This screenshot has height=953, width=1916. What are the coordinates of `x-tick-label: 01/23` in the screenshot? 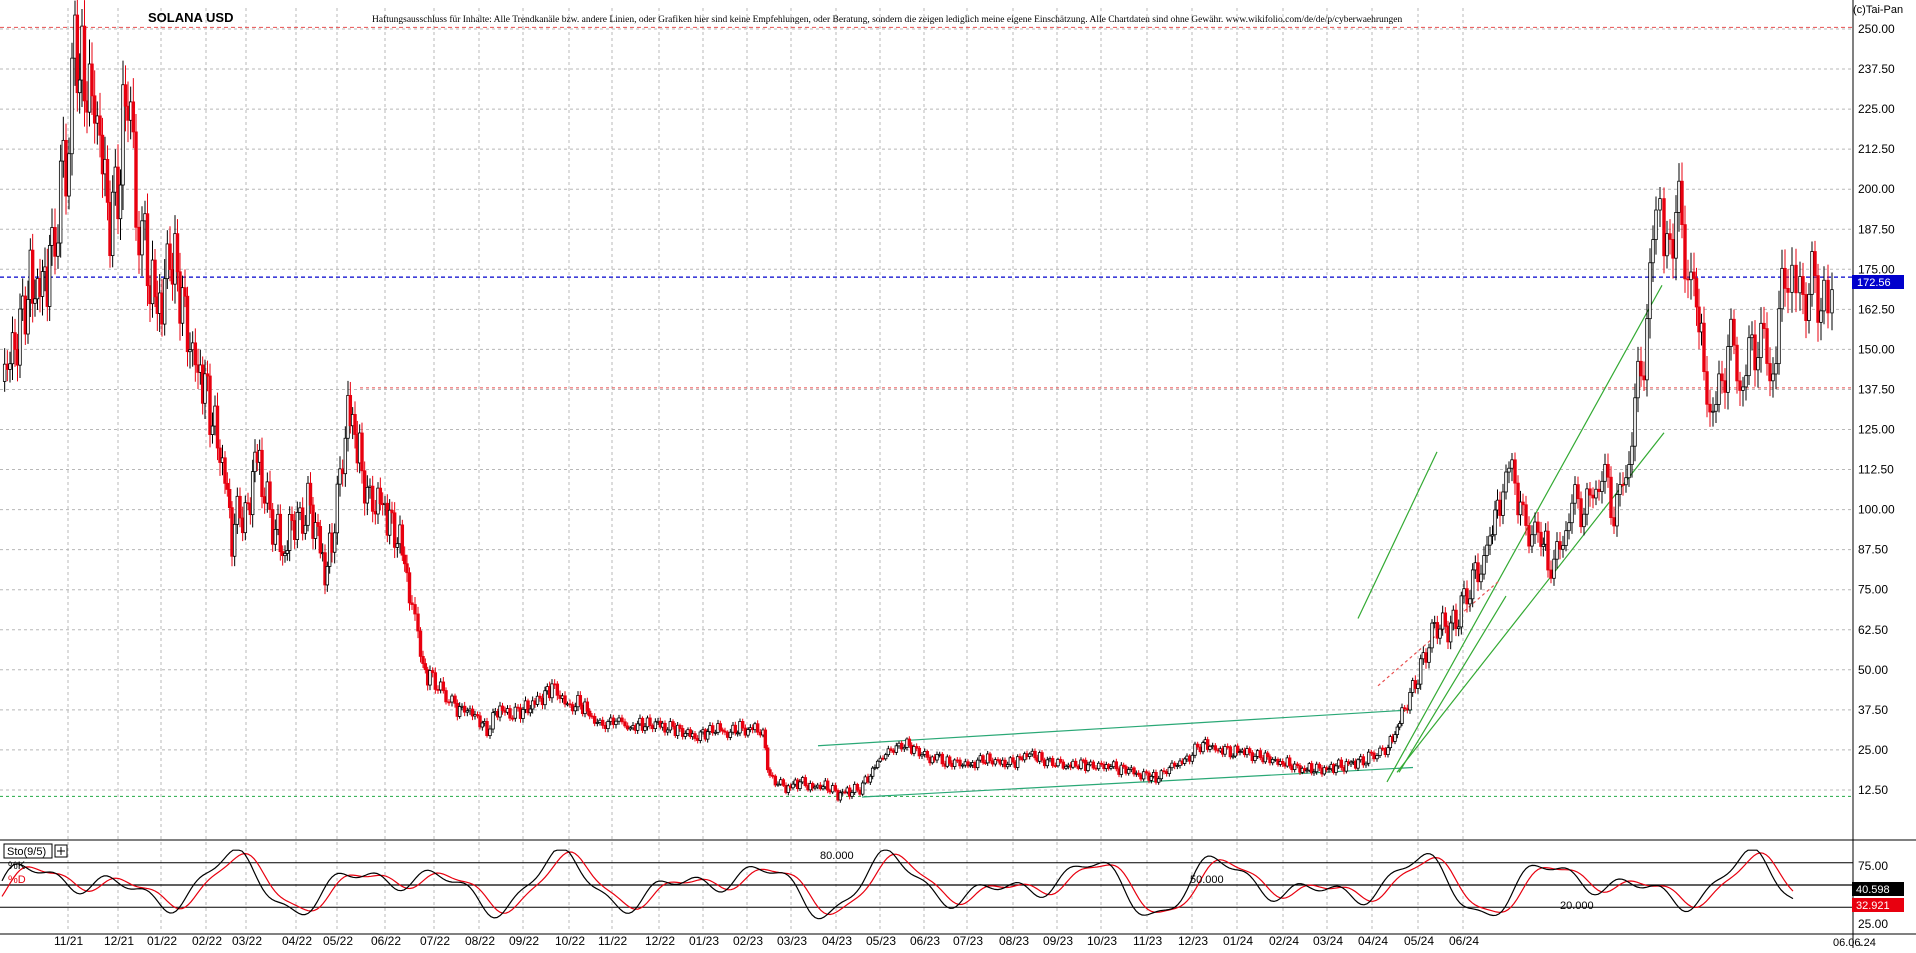 It's located at (704, 941).